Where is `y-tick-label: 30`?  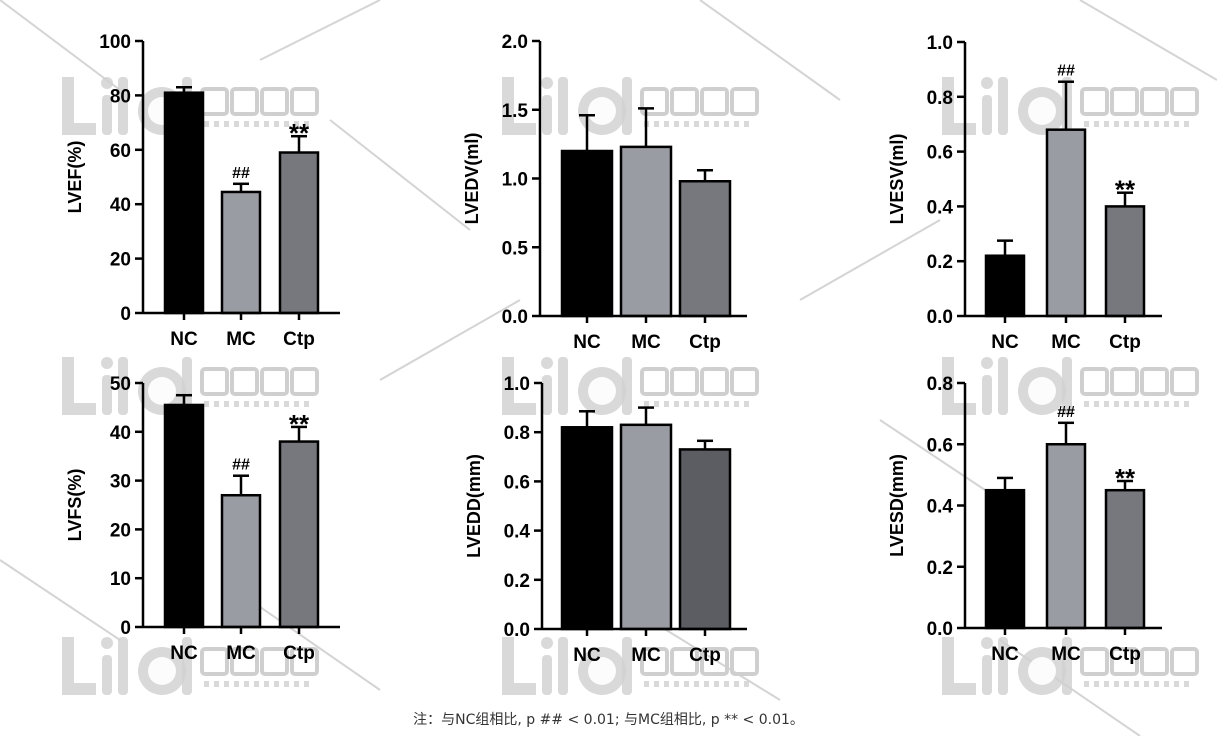
y-tick-label: 30 is located at coordinates (120, 482).